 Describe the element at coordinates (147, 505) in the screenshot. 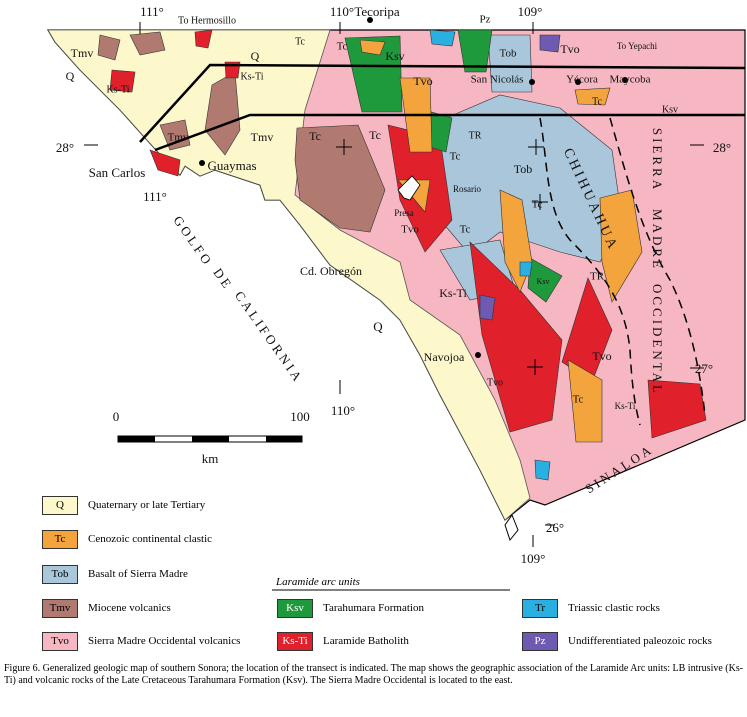

I see `legend-text: Quaternary or late Tertiary` at that location.